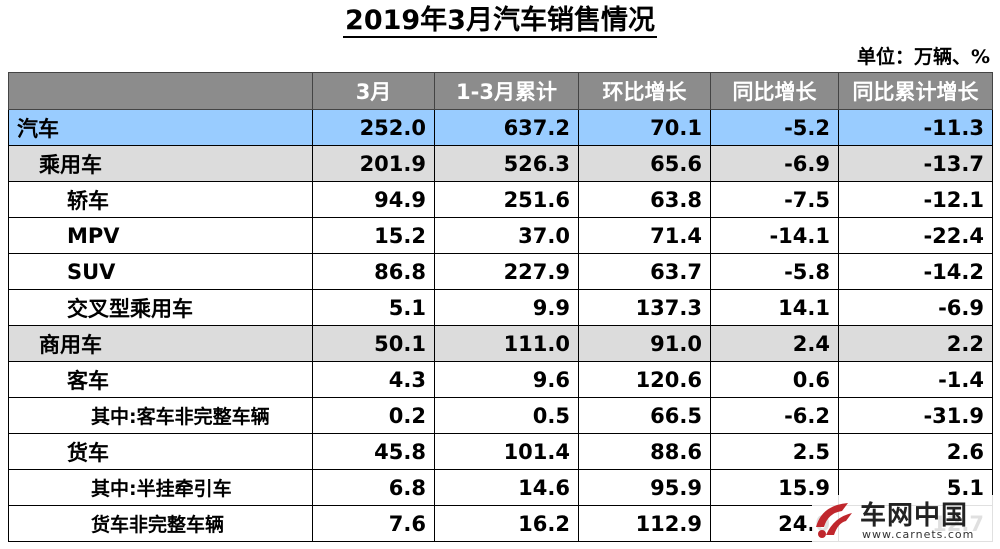 The image size is (1000, 549). Describe the element at coordinates (373, 451) in the screenshot. I see `cell-value: 45.8` at that location.